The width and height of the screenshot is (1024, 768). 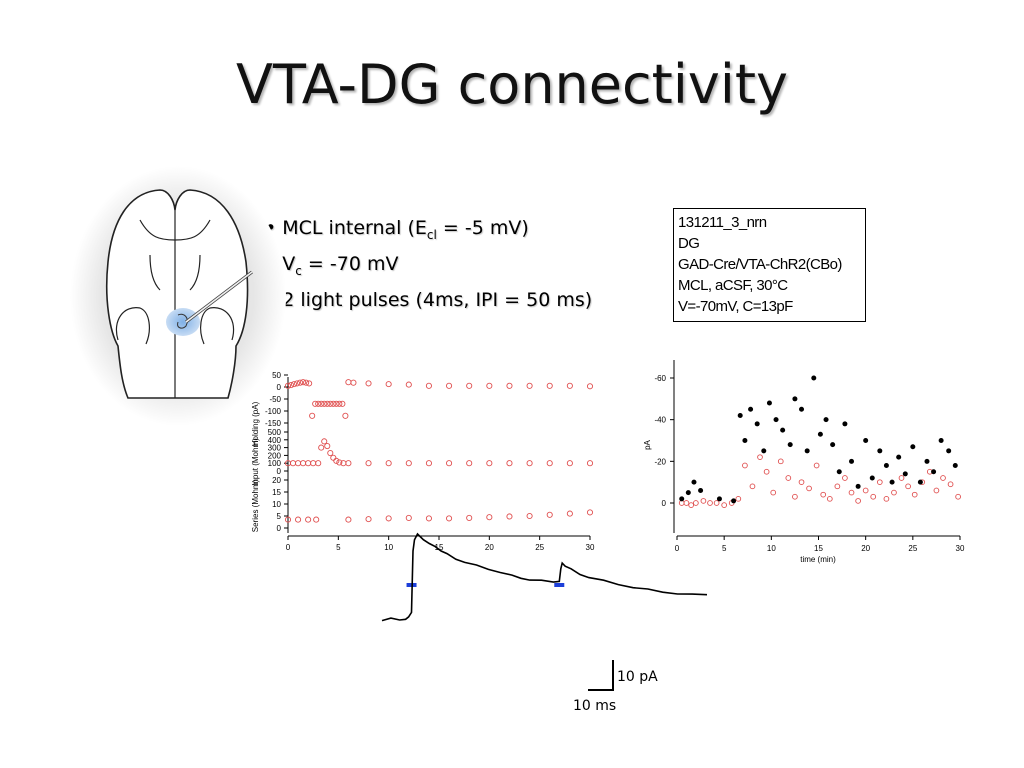 What do you see at coordinates (276, 492) in the screenshot?
I see `y-tick-label: 15` at bounding box center [276, 492].